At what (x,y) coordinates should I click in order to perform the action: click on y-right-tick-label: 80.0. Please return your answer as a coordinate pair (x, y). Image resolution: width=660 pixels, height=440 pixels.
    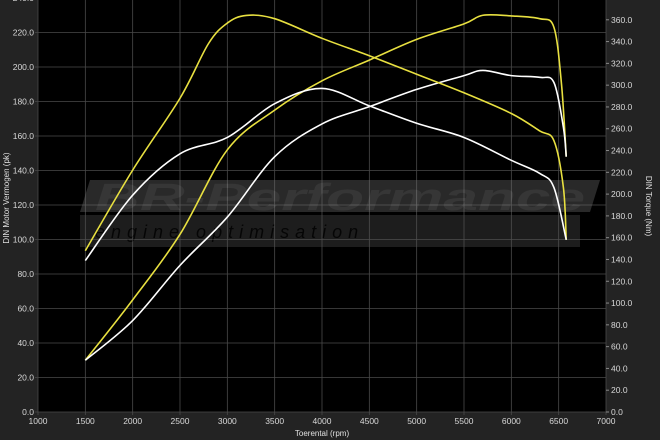
    Looking at the image, I should click on (619, 325).